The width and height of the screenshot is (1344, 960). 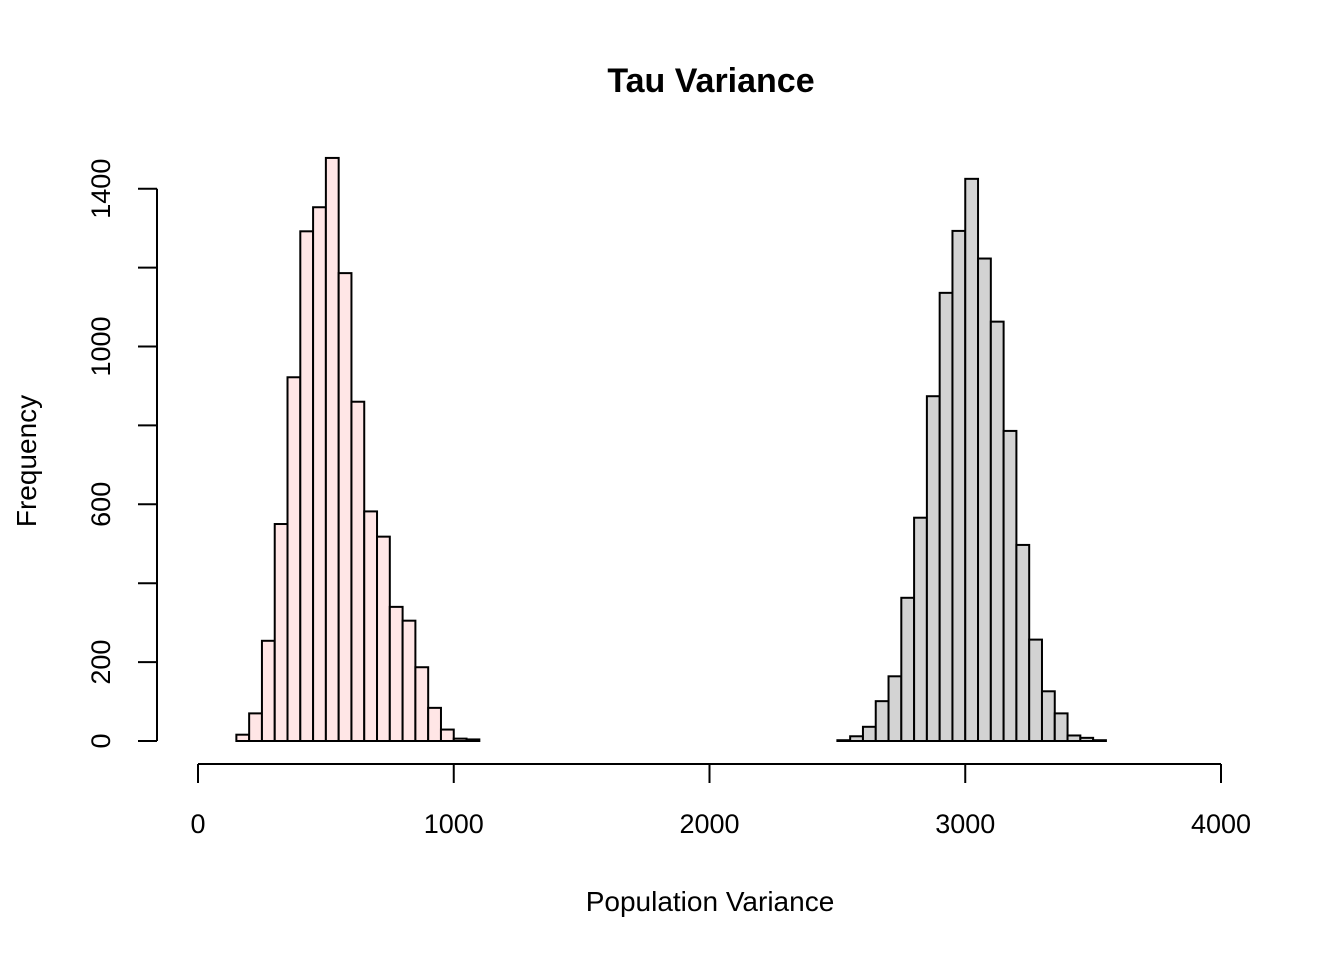 I want to click on y-axis-label: Frequency, so click(x=26, y=461).